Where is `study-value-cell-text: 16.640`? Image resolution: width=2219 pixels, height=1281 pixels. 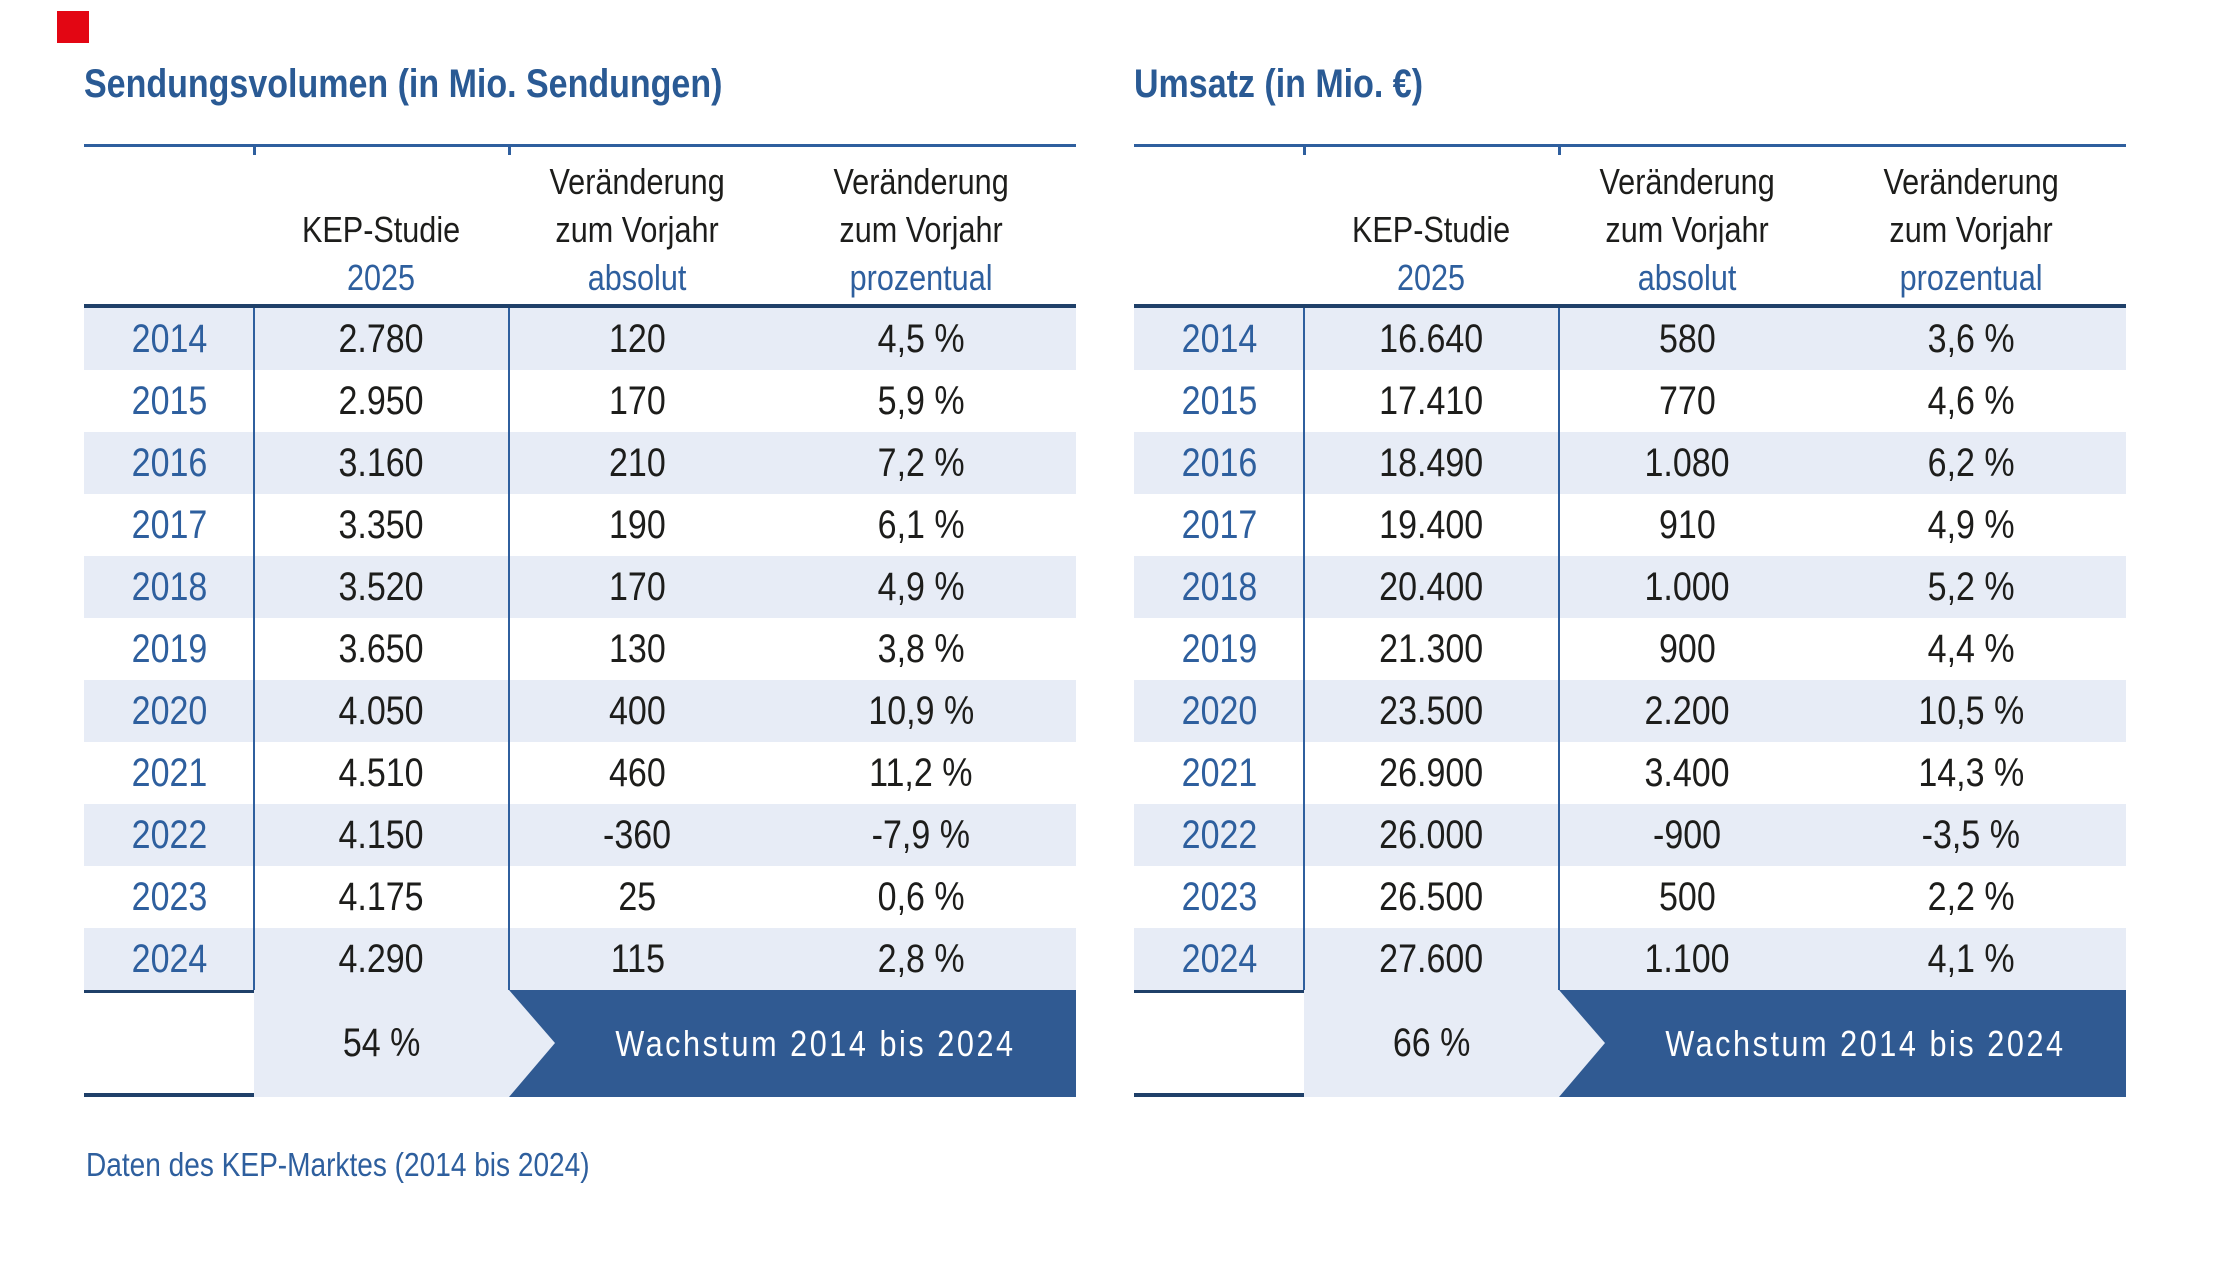 study-value-cell-text: 16.640 is located at coordinates (1431, 338).